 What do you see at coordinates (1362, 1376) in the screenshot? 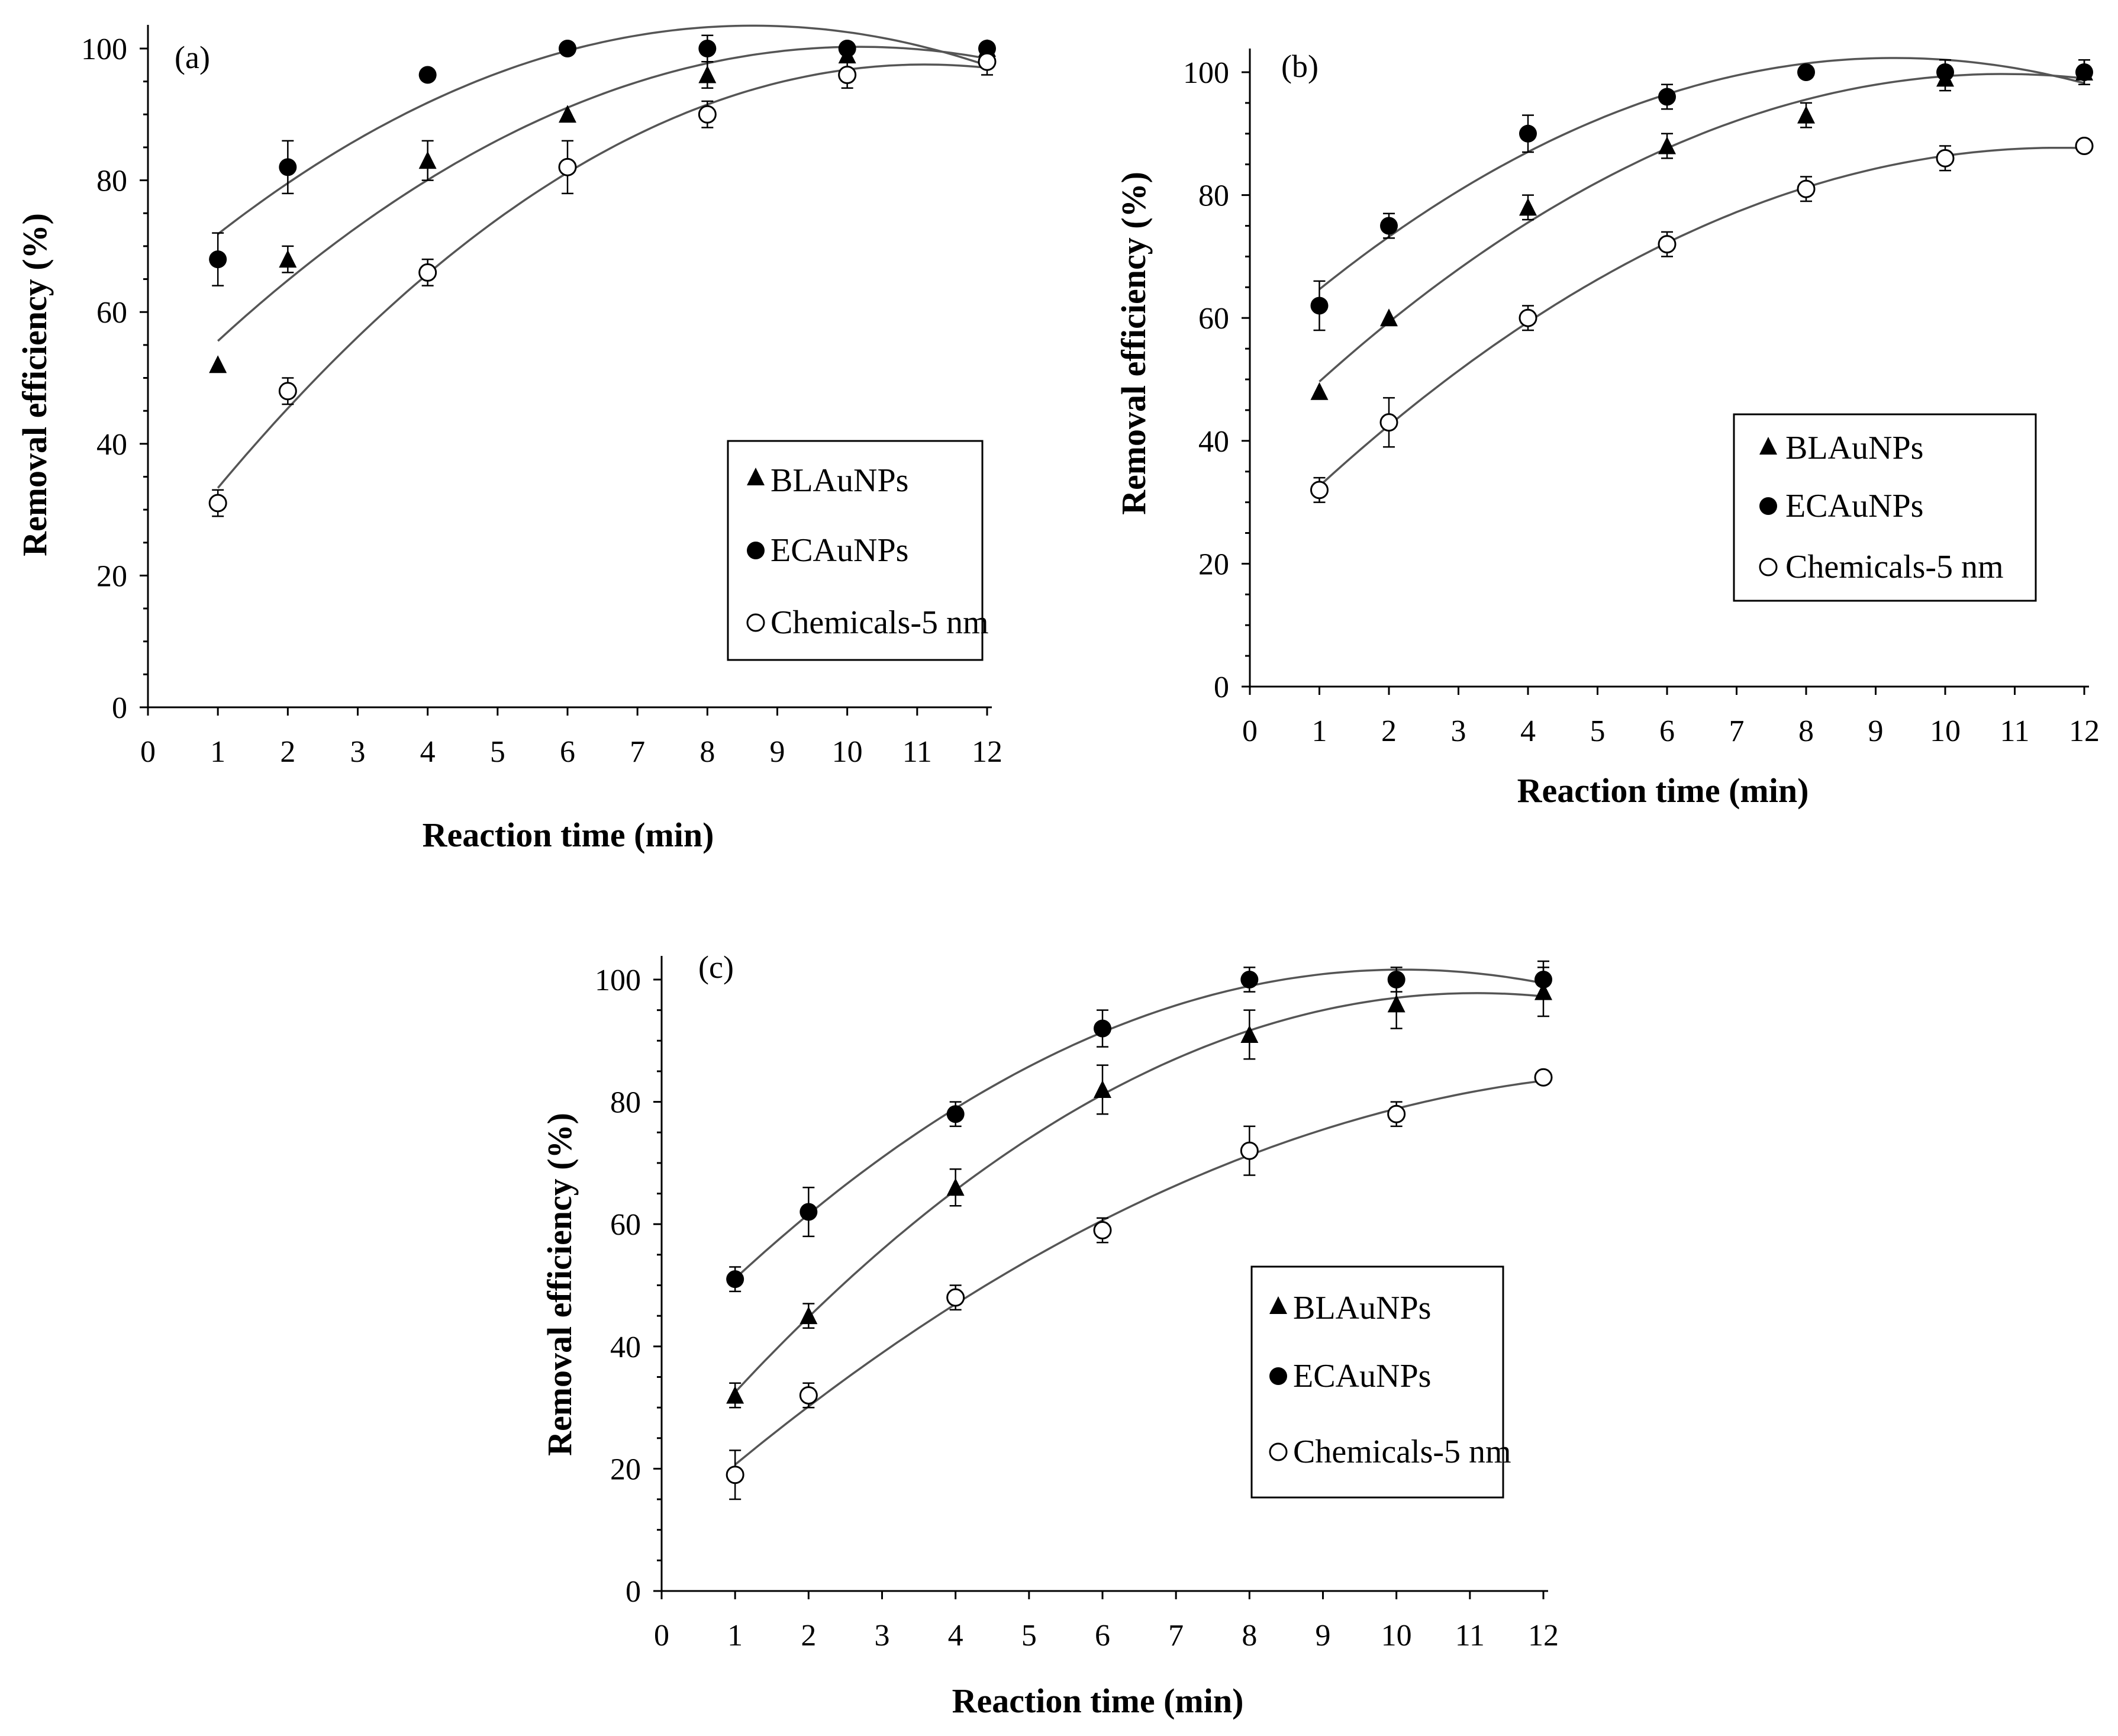
I see `panel-c-legend-ecaunps: ECAuNPs` at bounding box center [1362, 1376].